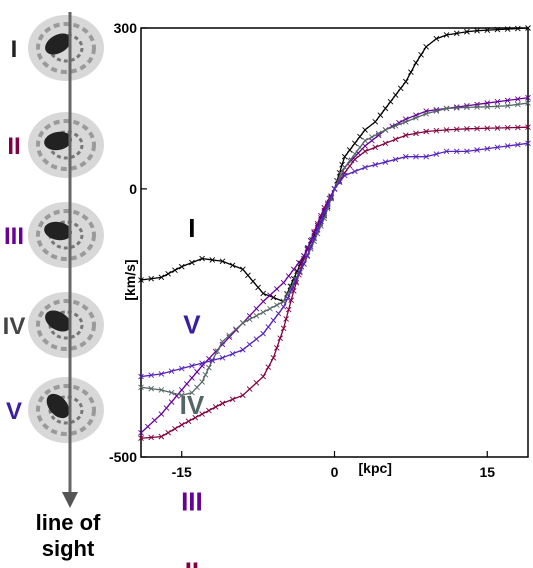 Image resolution: width=533 pixels, height=568 pixels. Describe the element at coordinates (14, 236) in the screenshot. I see `panel-label: III` at that location.